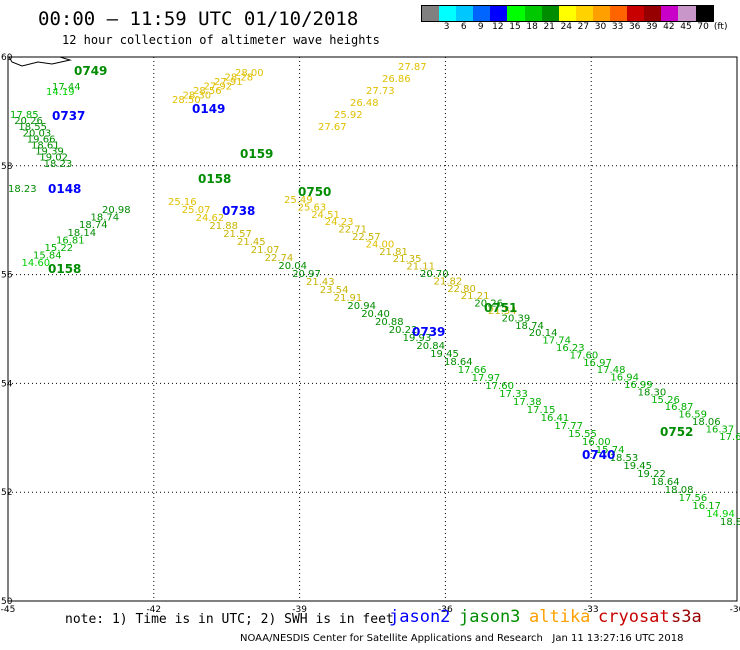 The width and height of the screenshot is (740, 650). What do you see at coordinates (600, 27) in the screenshot?
I see `legend-label: 30` at bounding box center [600, 27].